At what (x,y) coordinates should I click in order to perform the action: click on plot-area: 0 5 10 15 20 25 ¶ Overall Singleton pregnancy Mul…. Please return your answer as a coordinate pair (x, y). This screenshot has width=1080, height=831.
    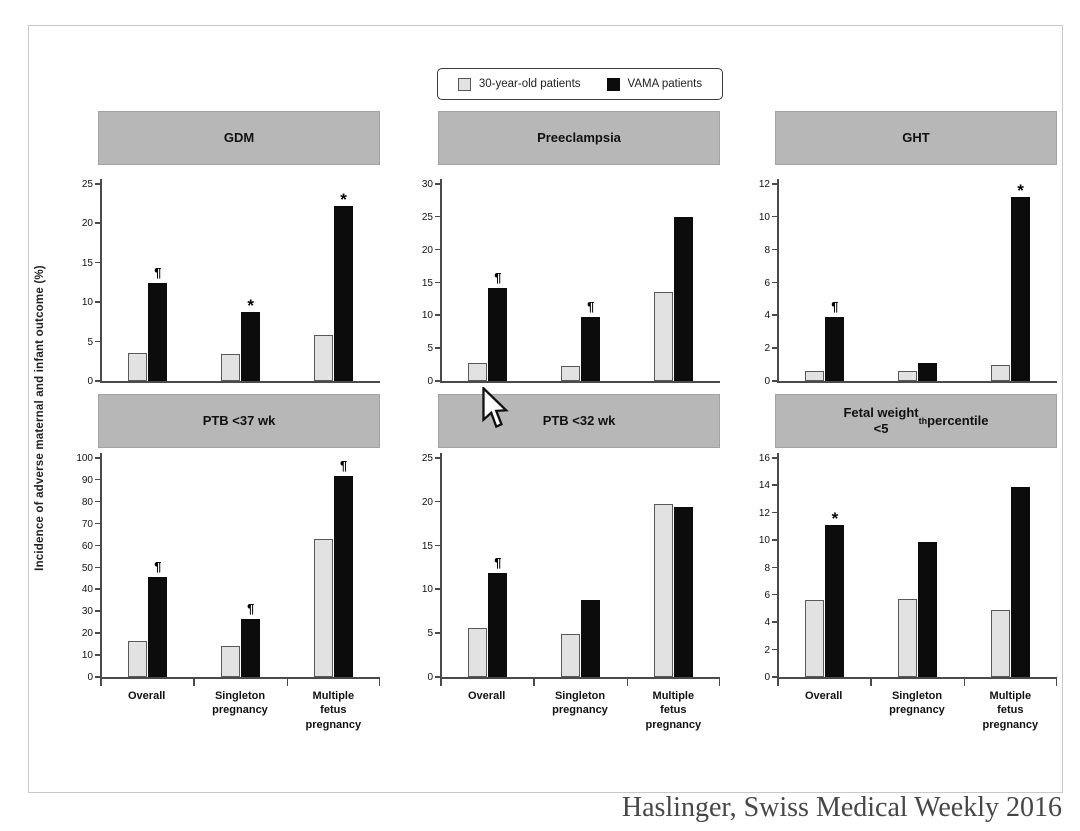
    Looking at the image, I should click on (571, 592).